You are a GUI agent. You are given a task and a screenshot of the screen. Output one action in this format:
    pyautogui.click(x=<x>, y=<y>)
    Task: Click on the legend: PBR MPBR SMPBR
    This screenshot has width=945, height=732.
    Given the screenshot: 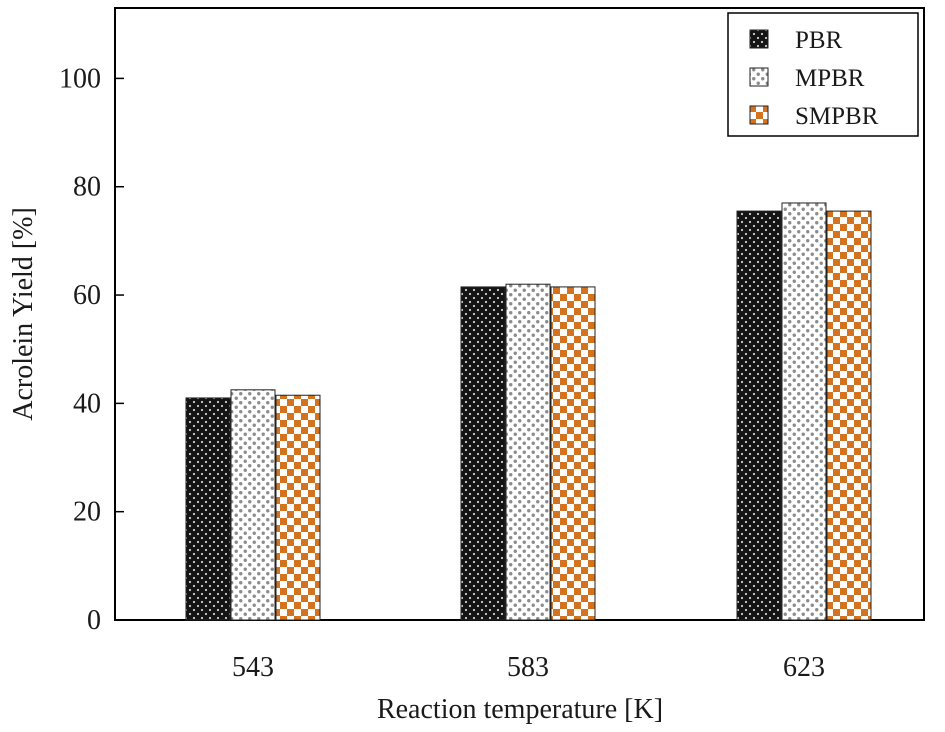 What is the action you would take?
    pyautogui.click(x=823, y=74)
    